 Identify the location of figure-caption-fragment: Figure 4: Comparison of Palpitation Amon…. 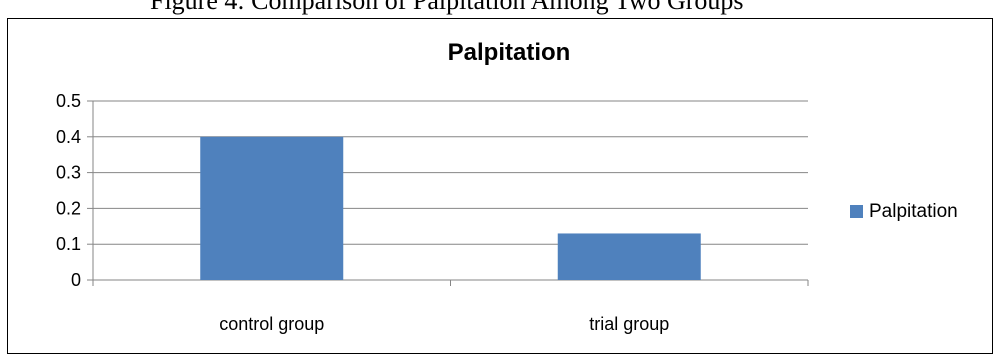
(447, 7).